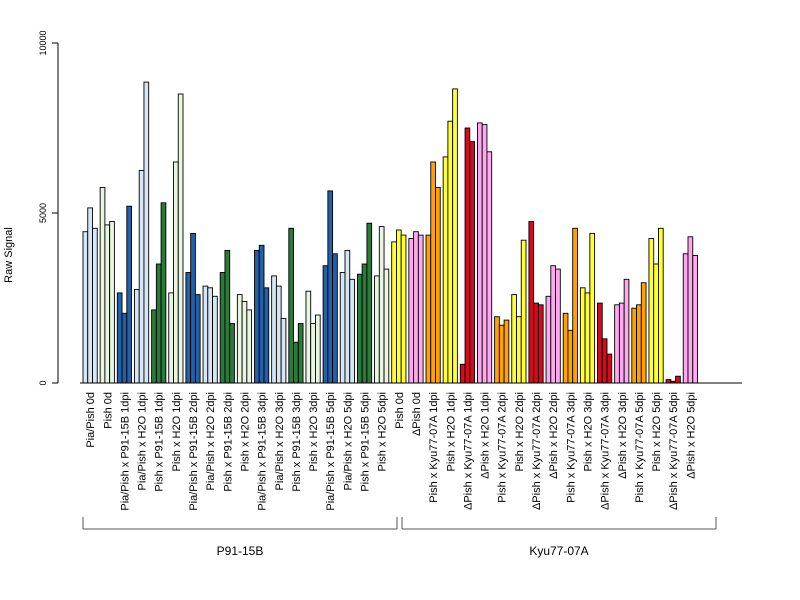 The image size is (800, 600). What do you see at coordinates (48, 208) in the screenshot?
I see `y-axis: 0 5000 10000` at bounding box center [48, 208].